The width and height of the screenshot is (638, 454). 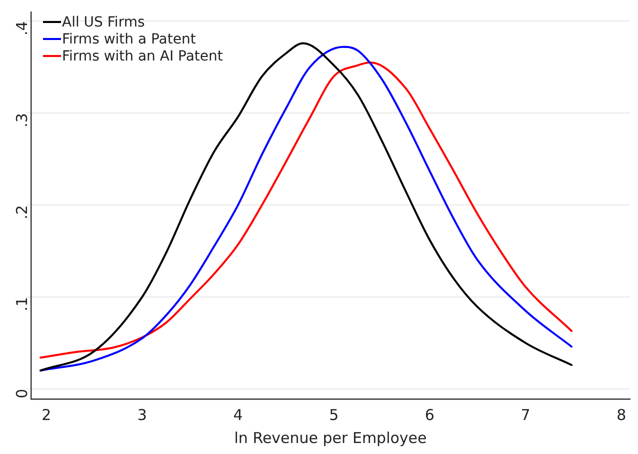 What do you see at coordinates (334, 415) in the screenshot?
I see `x-tick-label: 5` at bounding box center [334, 415].